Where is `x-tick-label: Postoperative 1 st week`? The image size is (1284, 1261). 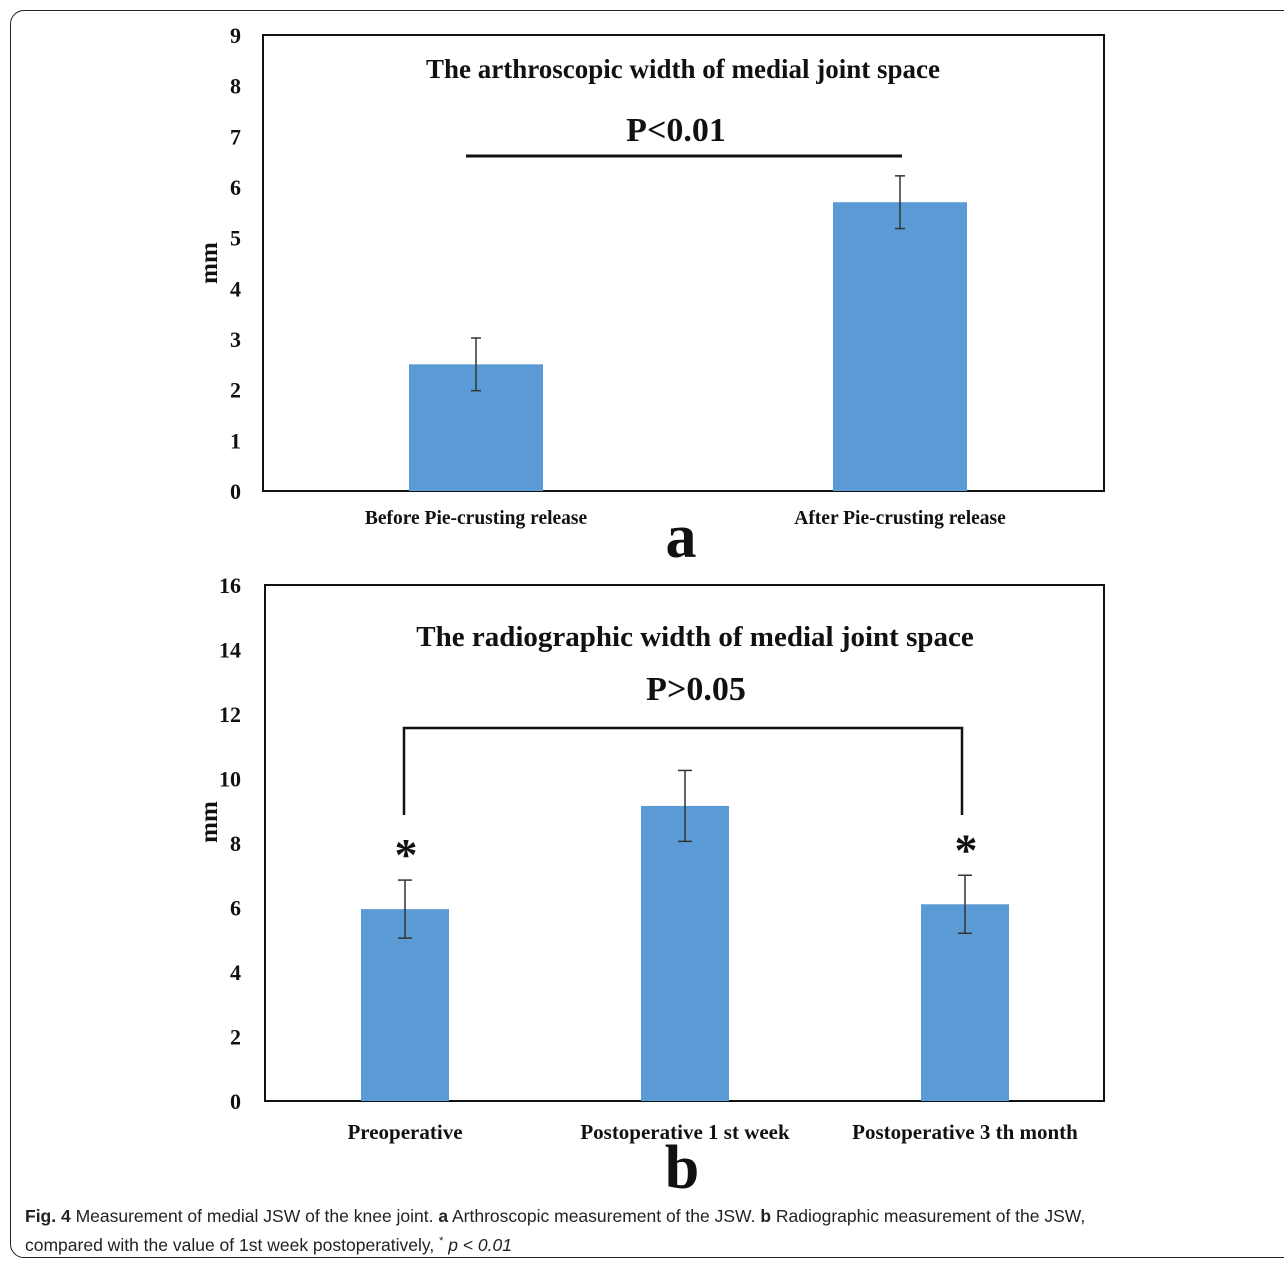
x-tick-label: Postoperative 1 st week is located at coordinates (685, 1132).